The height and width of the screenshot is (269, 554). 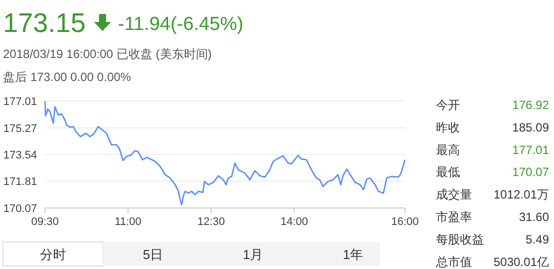 What do you see at coordinates (534, 217) in the screenshot?
I see `text: 31.60` at bounding box center [534, 217].